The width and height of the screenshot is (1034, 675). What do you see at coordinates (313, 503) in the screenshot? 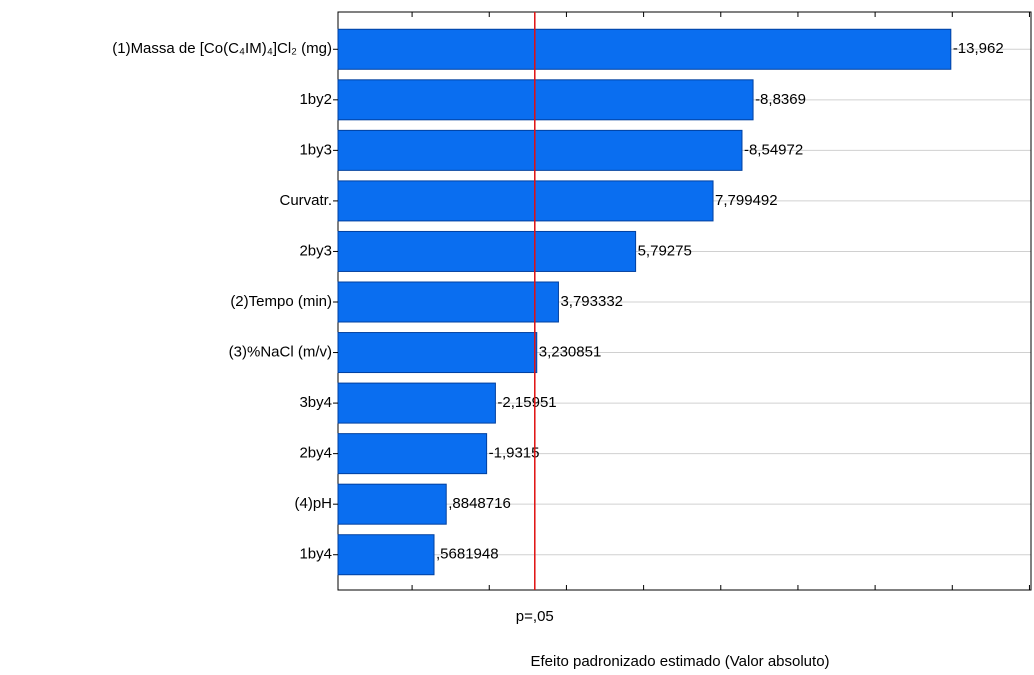
I see `y-tick-label: (4)pH` at bounding box center [313, 503].